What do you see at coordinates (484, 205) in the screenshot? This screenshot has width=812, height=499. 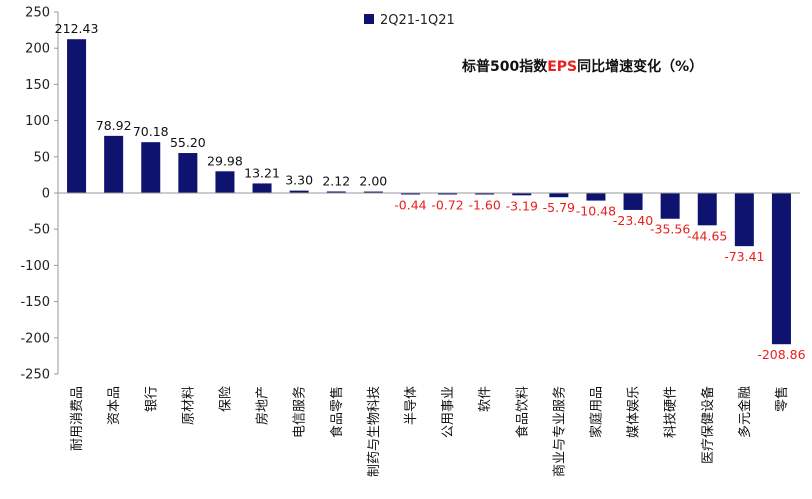 I see `data-label: -1.60` at bounding box center [484, 205].